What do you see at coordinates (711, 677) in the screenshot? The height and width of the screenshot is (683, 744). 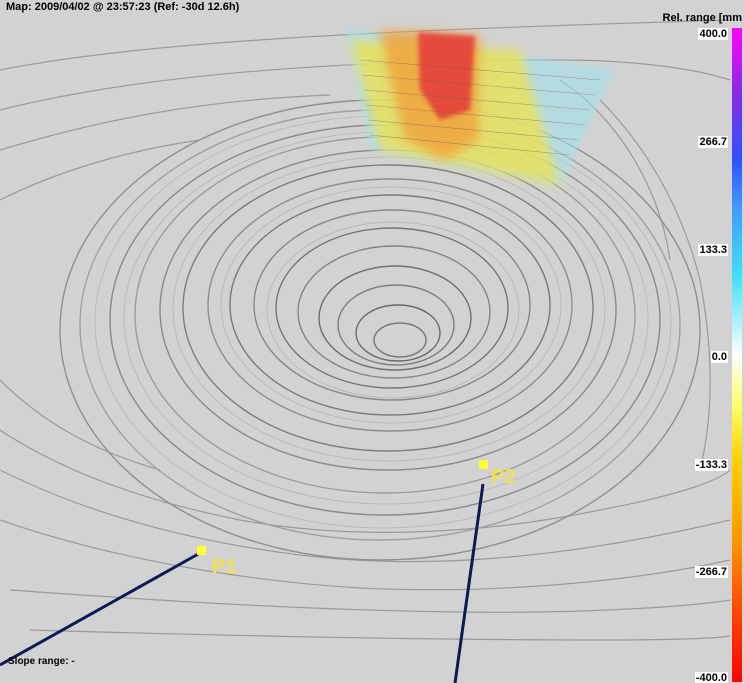 I see `colorbar-tick: -400.0` at bounding box center [711, 677].